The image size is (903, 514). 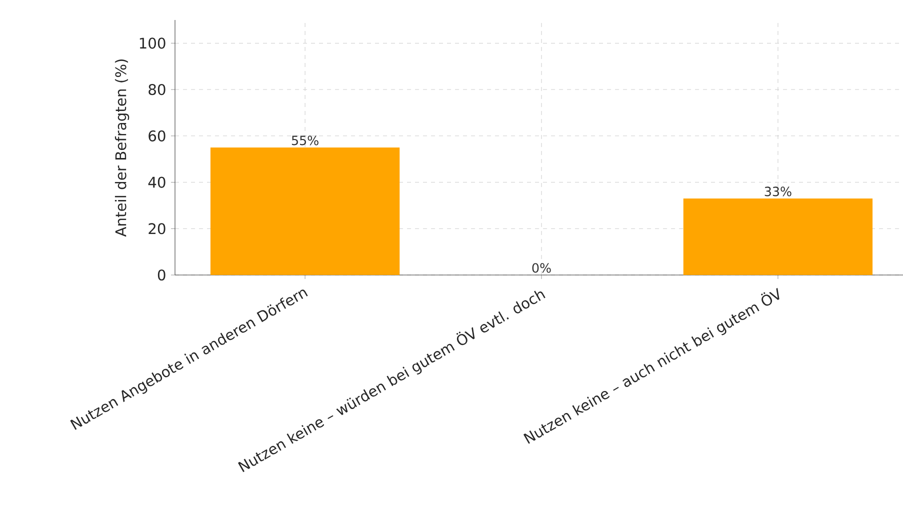 I want to click on data-label: 0%, so click(x=541, y=268).